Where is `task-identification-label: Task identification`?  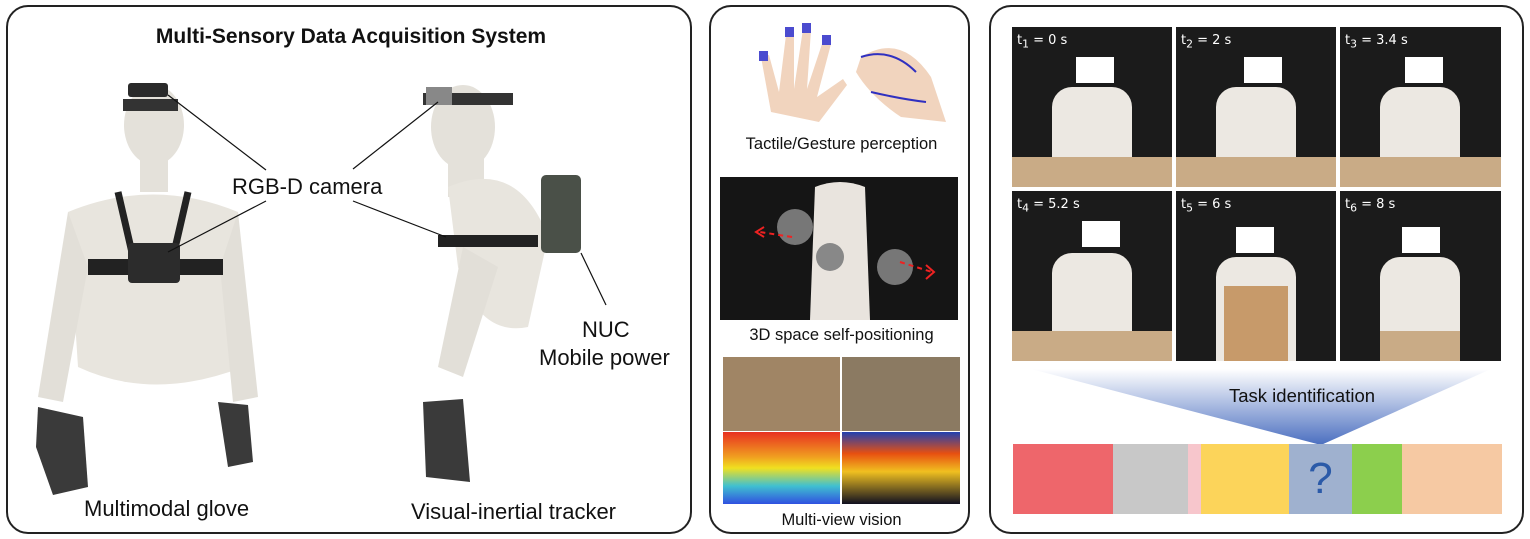
task-identification-label: Task identification is located at coordinates (1302, 395).